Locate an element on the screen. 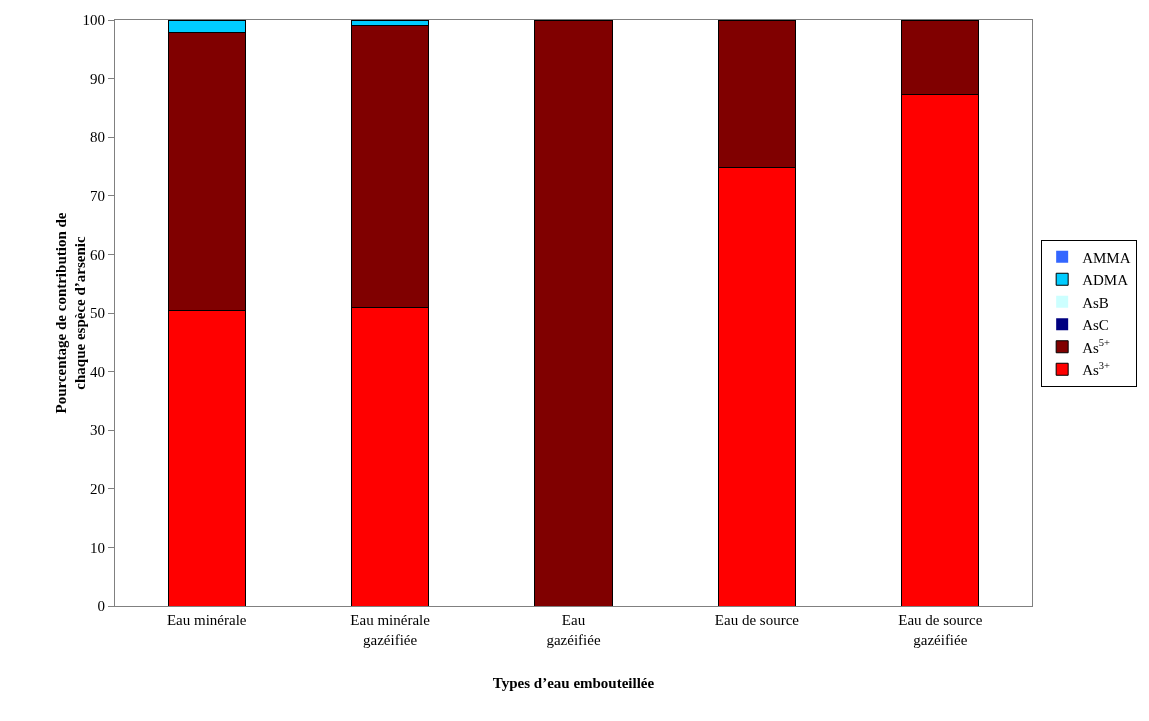  y-tick-label: 90 is located at coordinates (97, 78).